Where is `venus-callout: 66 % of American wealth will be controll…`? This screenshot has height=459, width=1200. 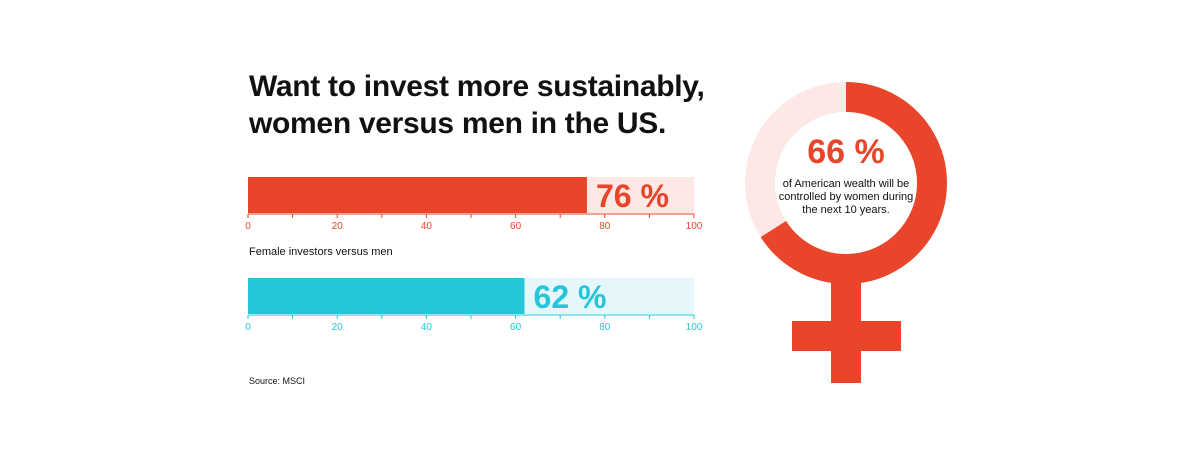 venus-callout: 66 % of American wealth will be controll… is located at coordinates (846, 174).